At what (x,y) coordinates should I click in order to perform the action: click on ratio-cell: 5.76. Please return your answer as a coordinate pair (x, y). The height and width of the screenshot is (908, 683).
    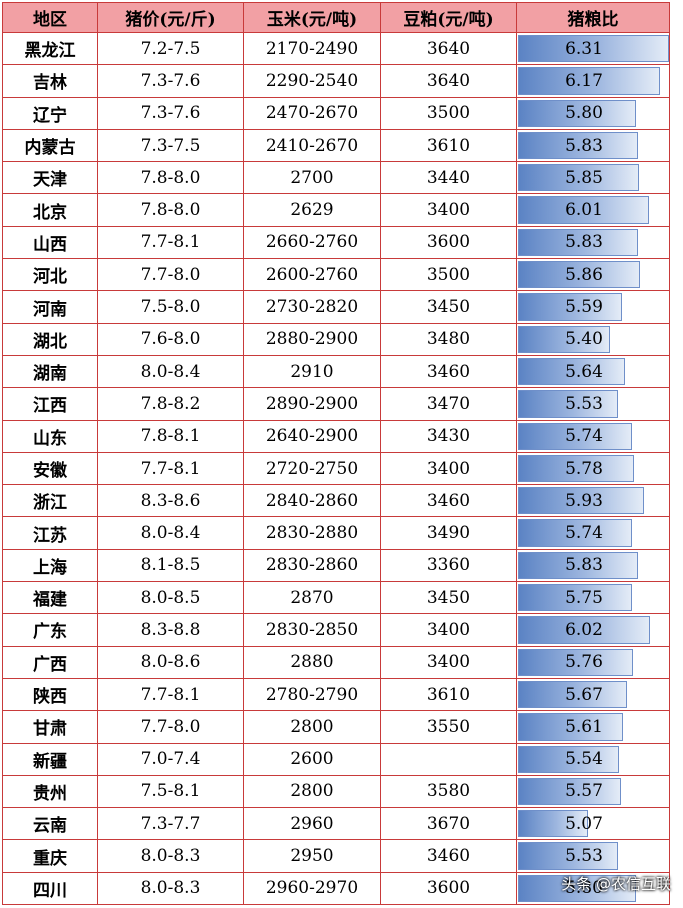
    Looking at the image, I should click on (593, 662).